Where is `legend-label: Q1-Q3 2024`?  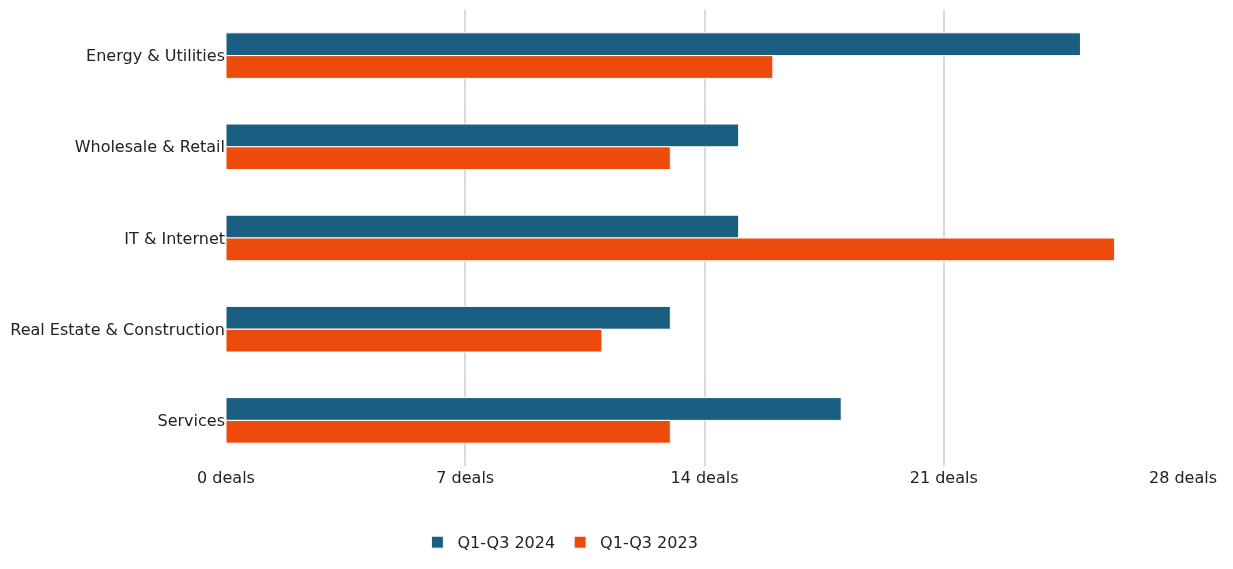
legend-label: Q1-Q3 2024 is located at coordinates (506, 543).